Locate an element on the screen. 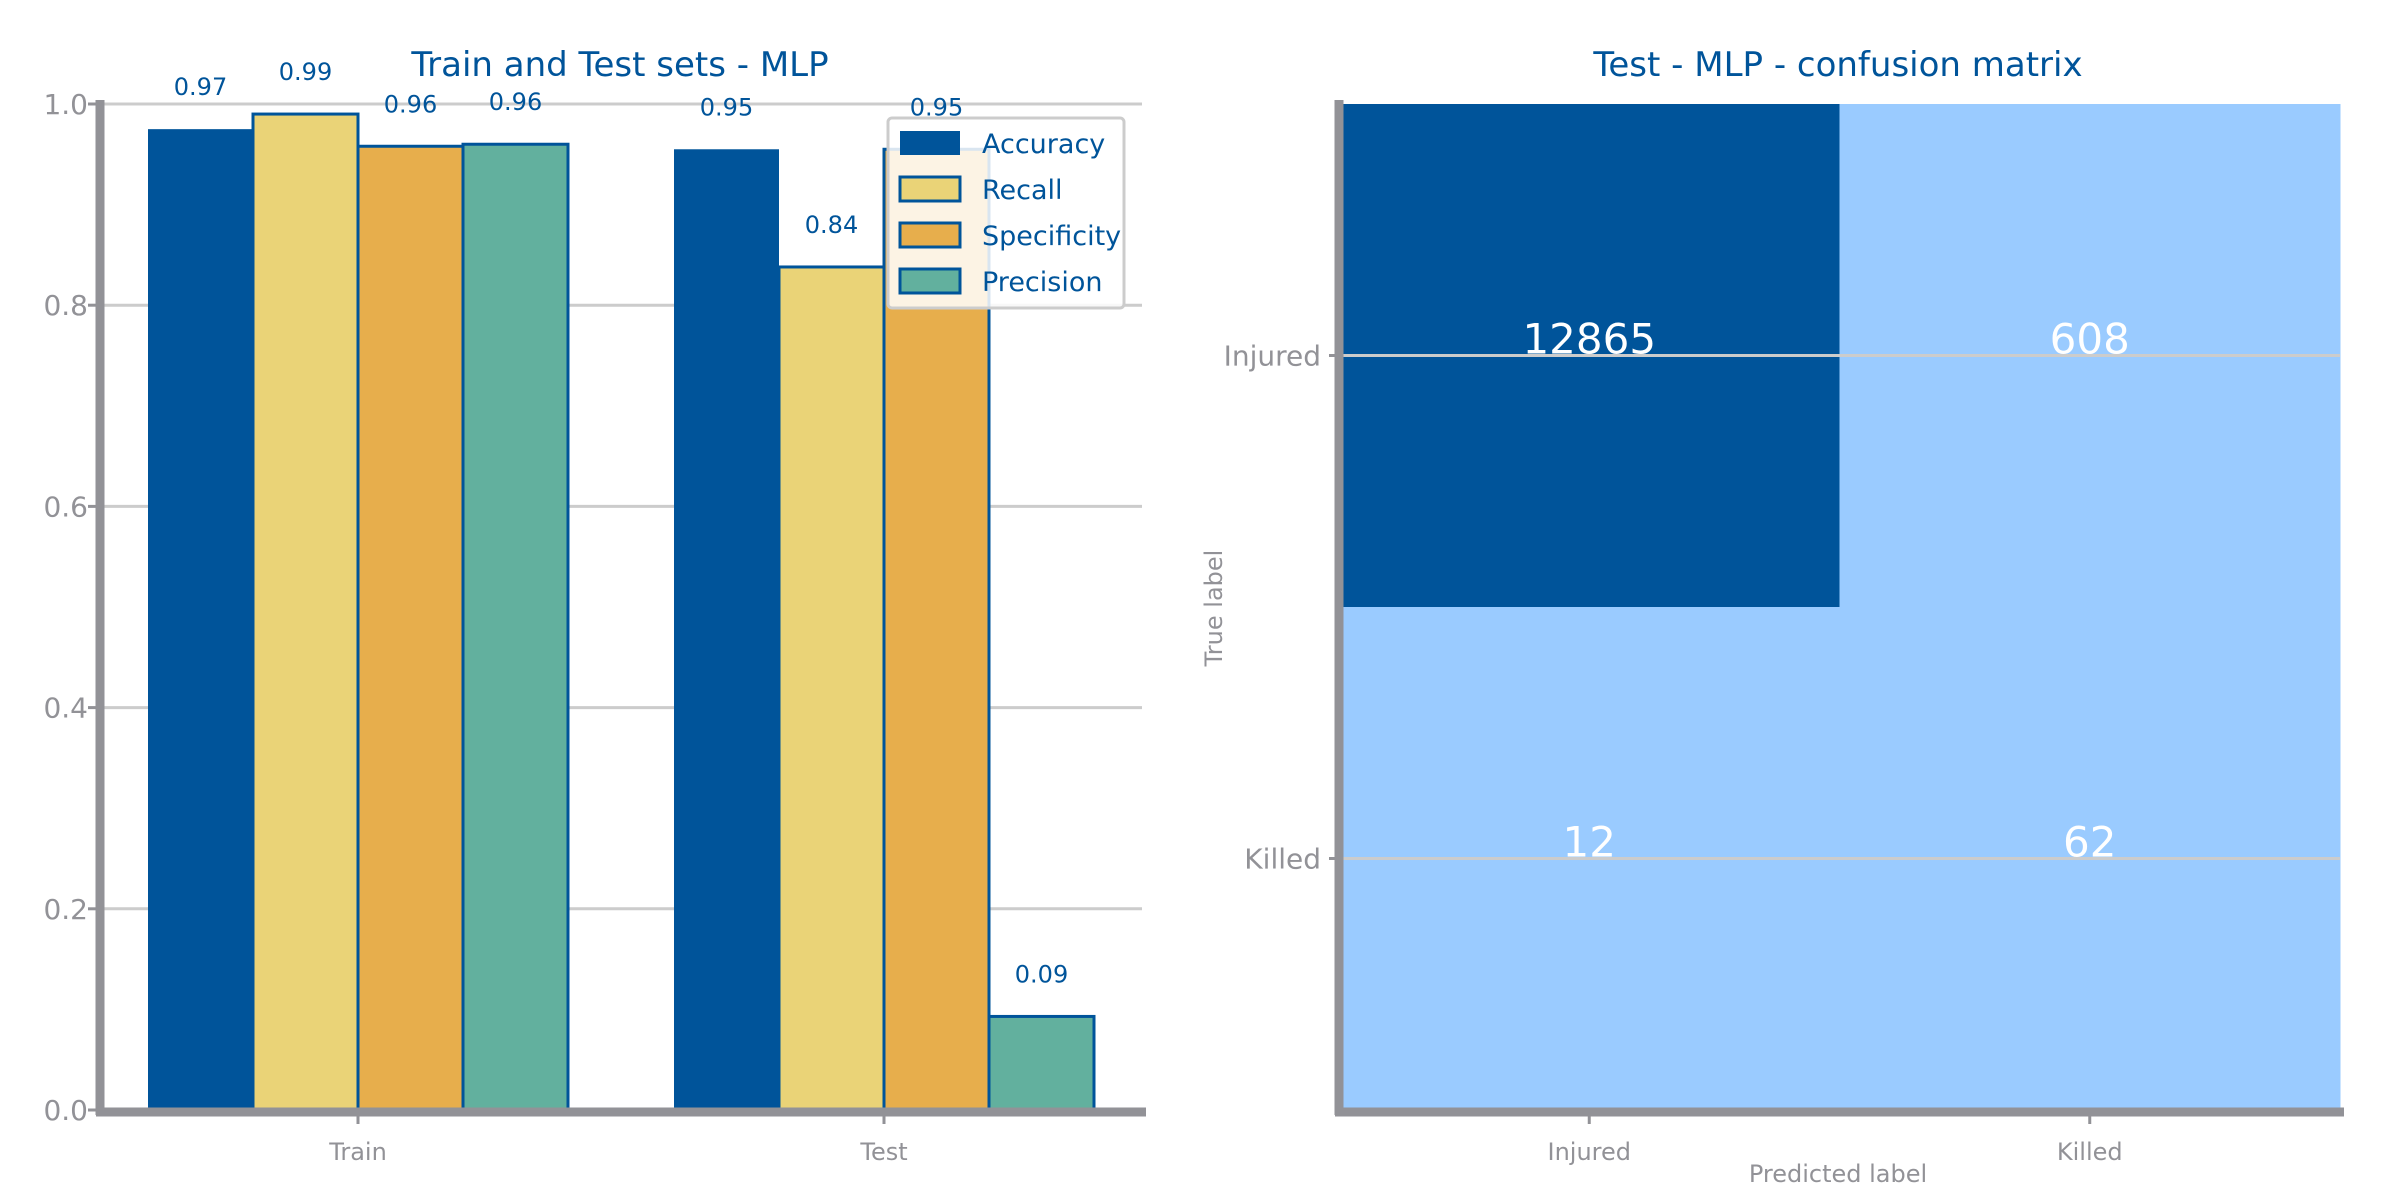 This screenshot has width=2400, height=1204. x-tick-label: Injured is located at coordinates (1589, 1152).